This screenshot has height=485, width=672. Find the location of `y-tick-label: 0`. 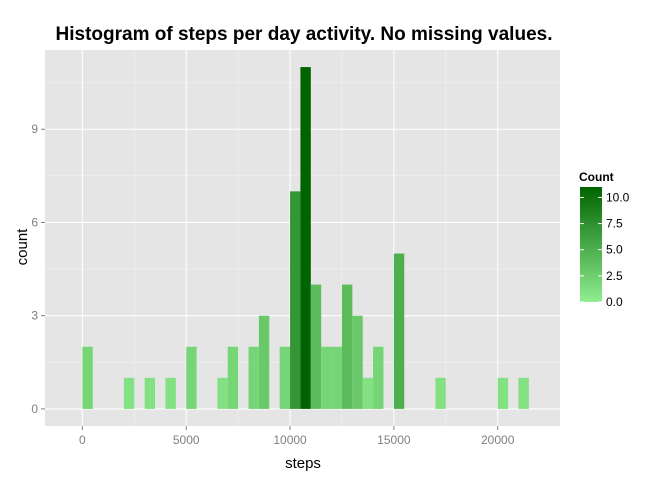

y-tick-label: 0 is located at coordinates (34, 409).